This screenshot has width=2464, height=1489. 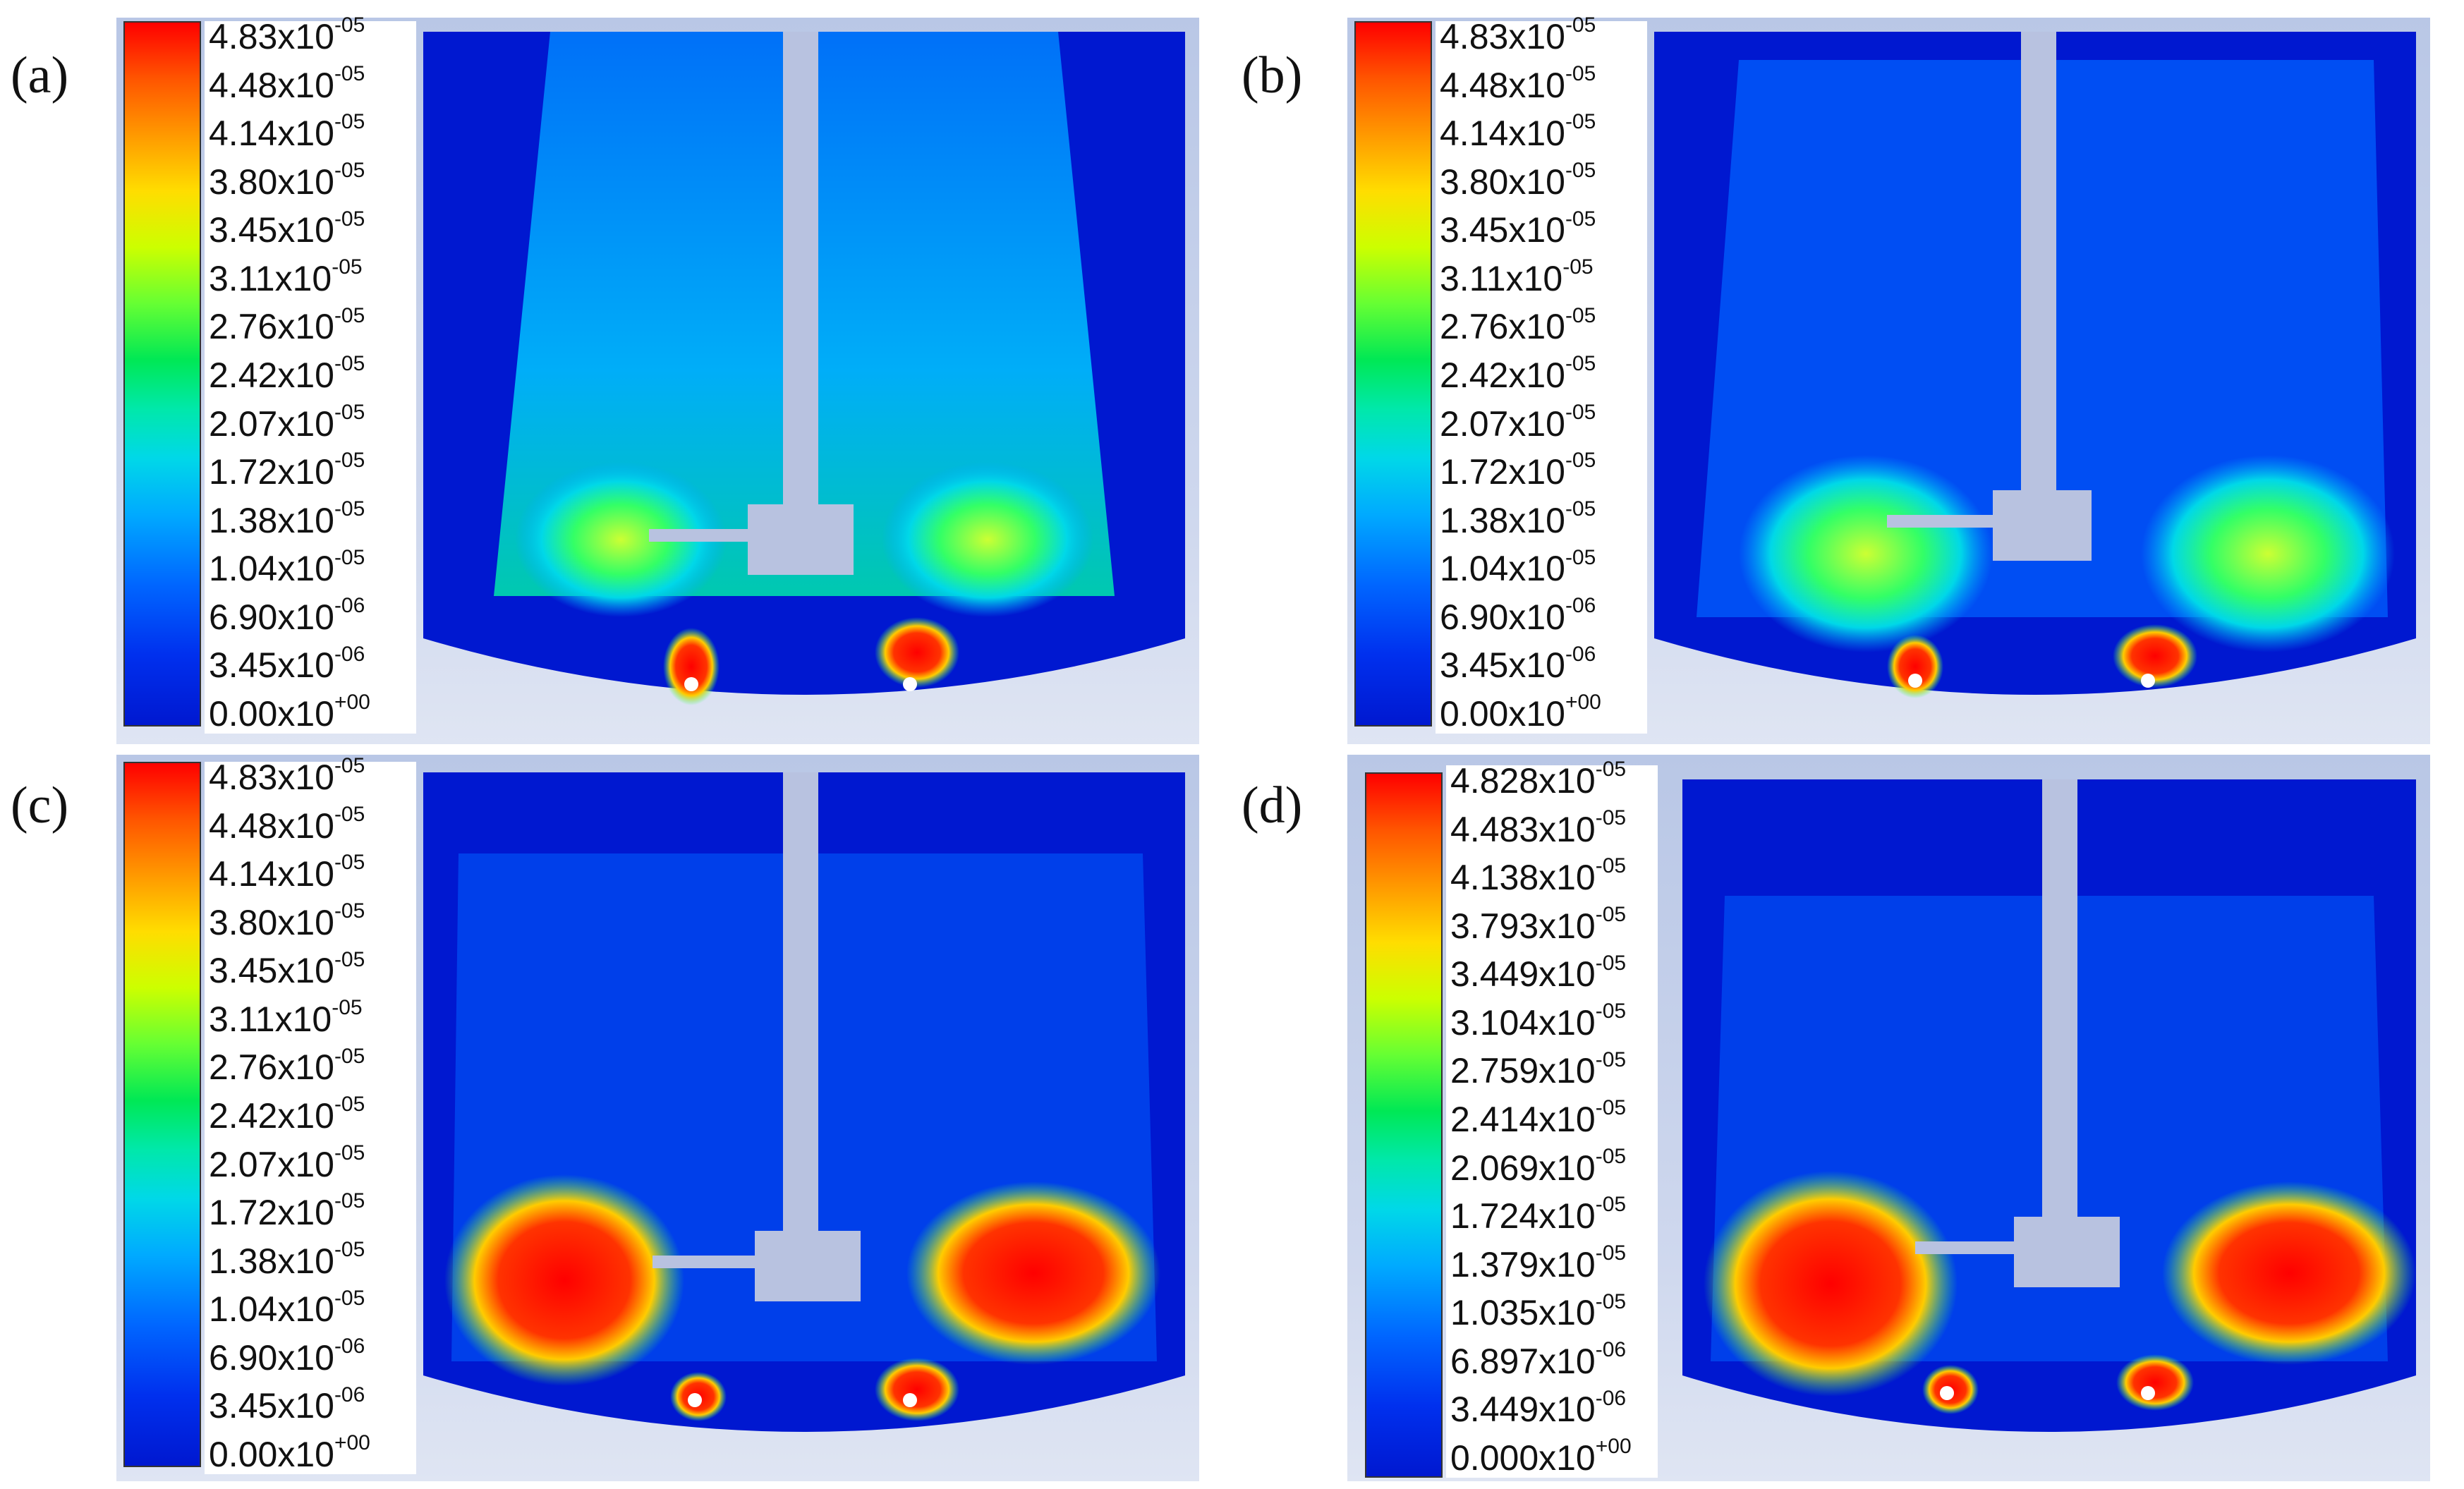 What do you see at coordinates (1273, 805) in the screenshot?
I see `panel-label: (d)` at bounding box center [1273, 805].